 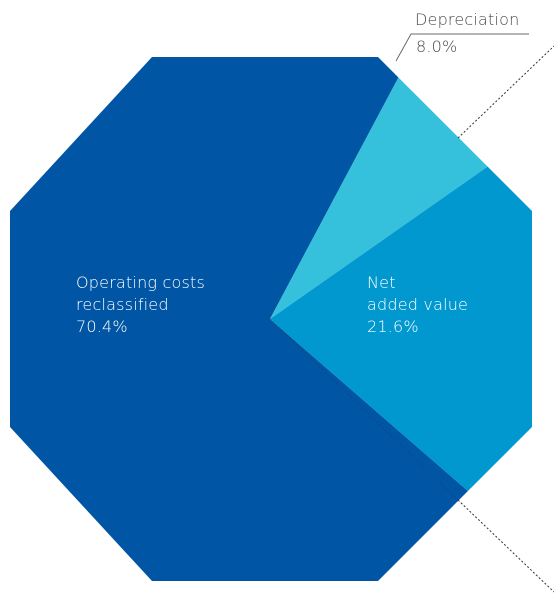 What do you see at coordinates (393, 326) in the screenshot?
I see `value-net-added-value: 21.6%` at bounding box center [393, 326].